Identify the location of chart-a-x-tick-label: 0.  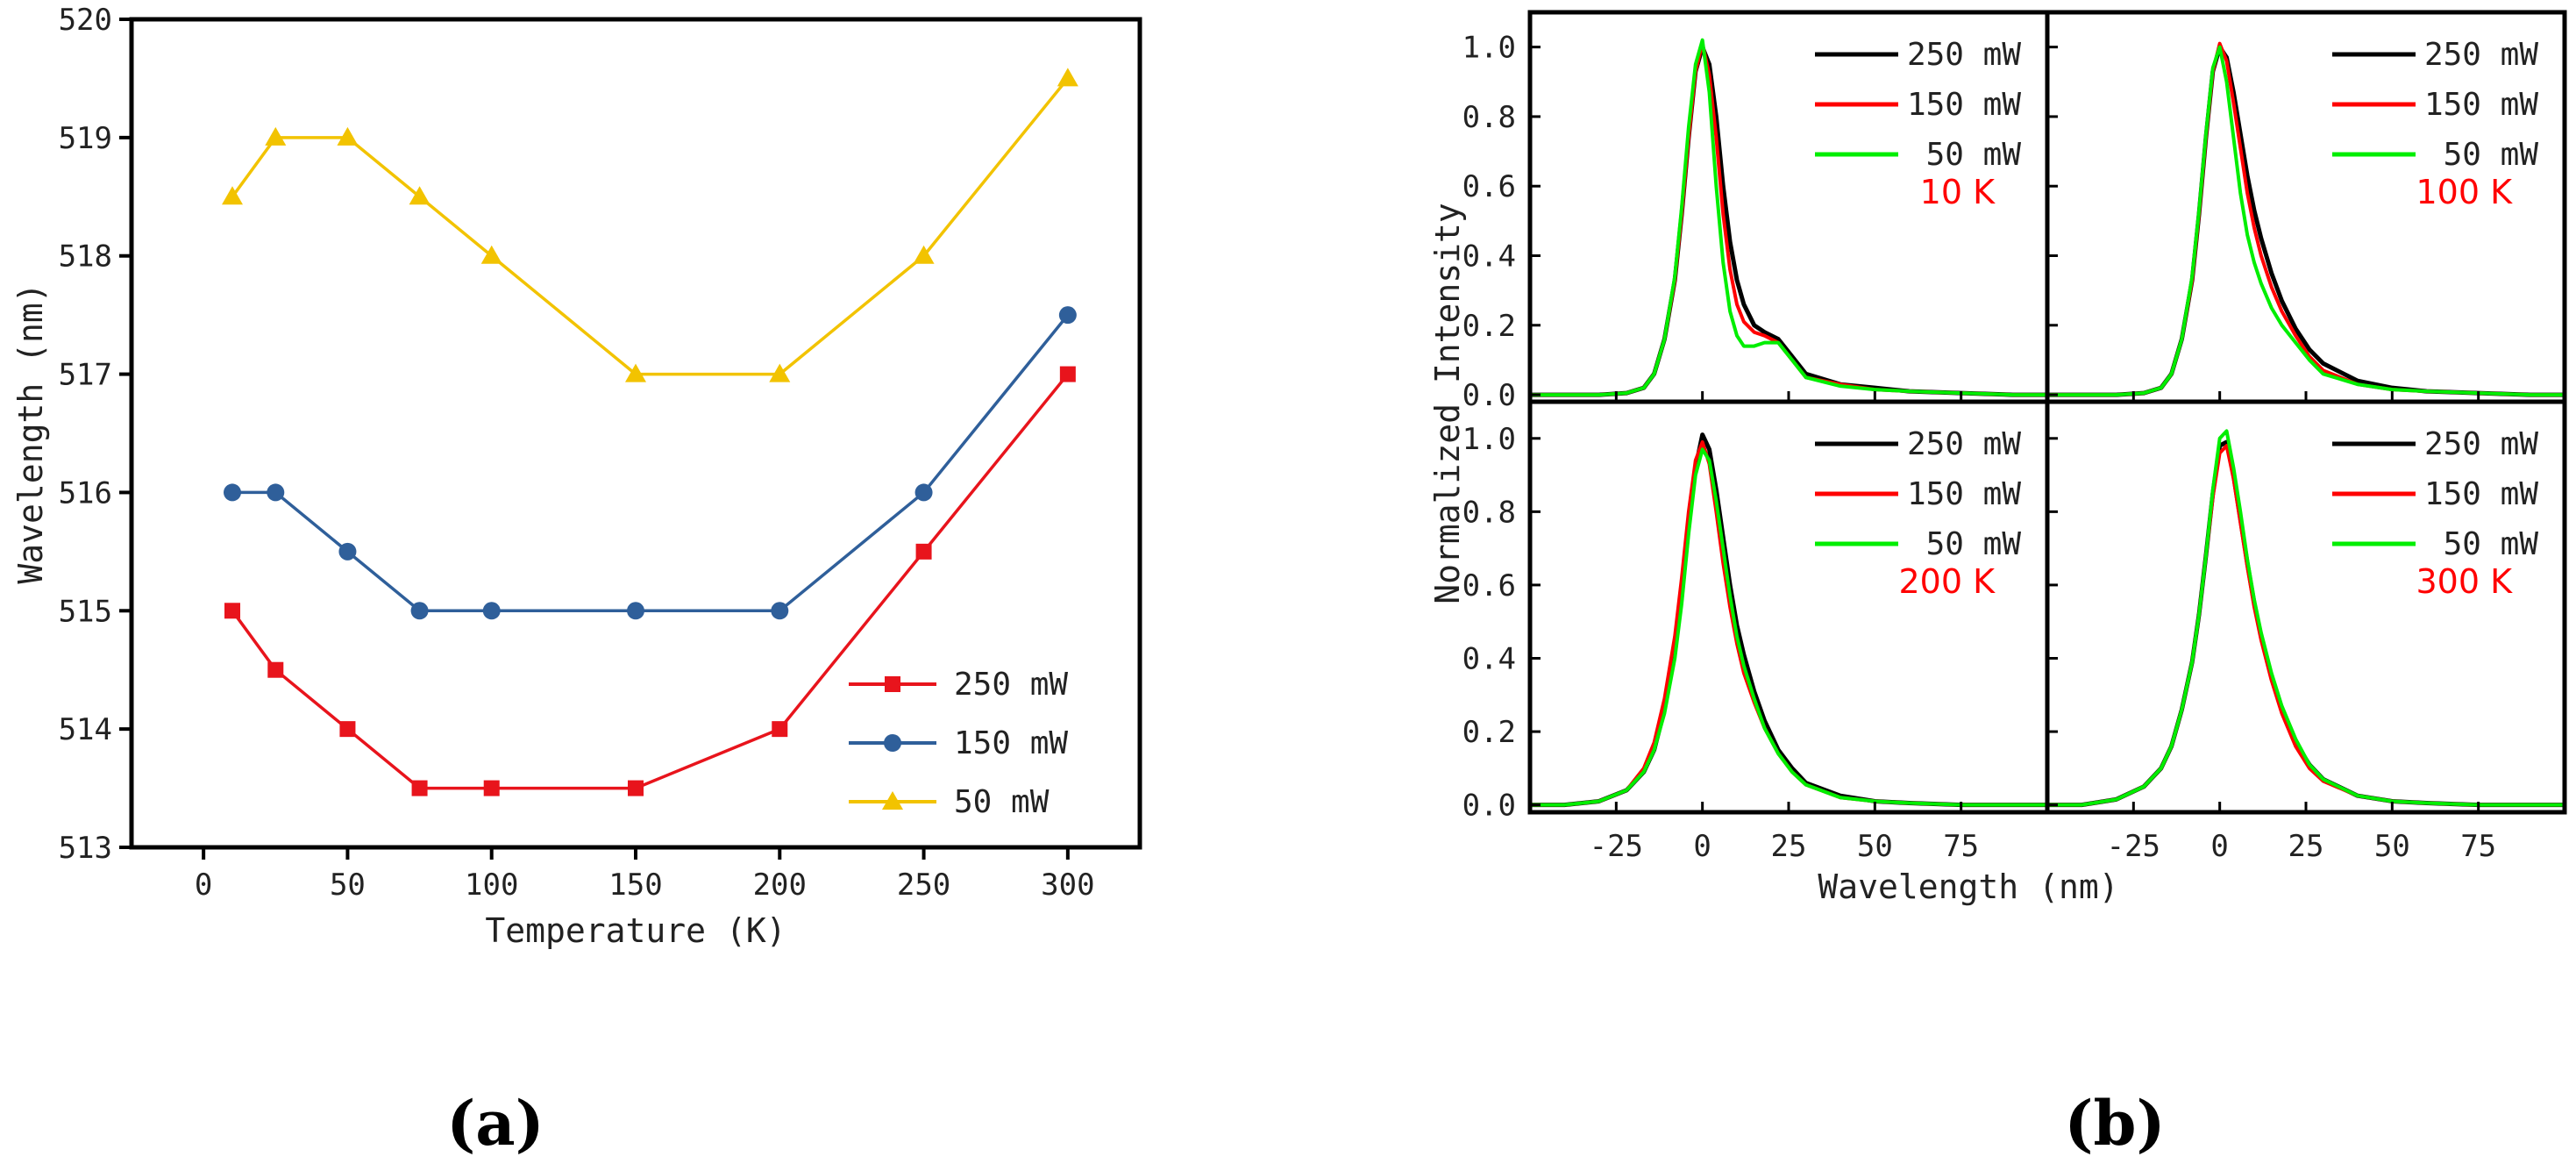
(203, 886).